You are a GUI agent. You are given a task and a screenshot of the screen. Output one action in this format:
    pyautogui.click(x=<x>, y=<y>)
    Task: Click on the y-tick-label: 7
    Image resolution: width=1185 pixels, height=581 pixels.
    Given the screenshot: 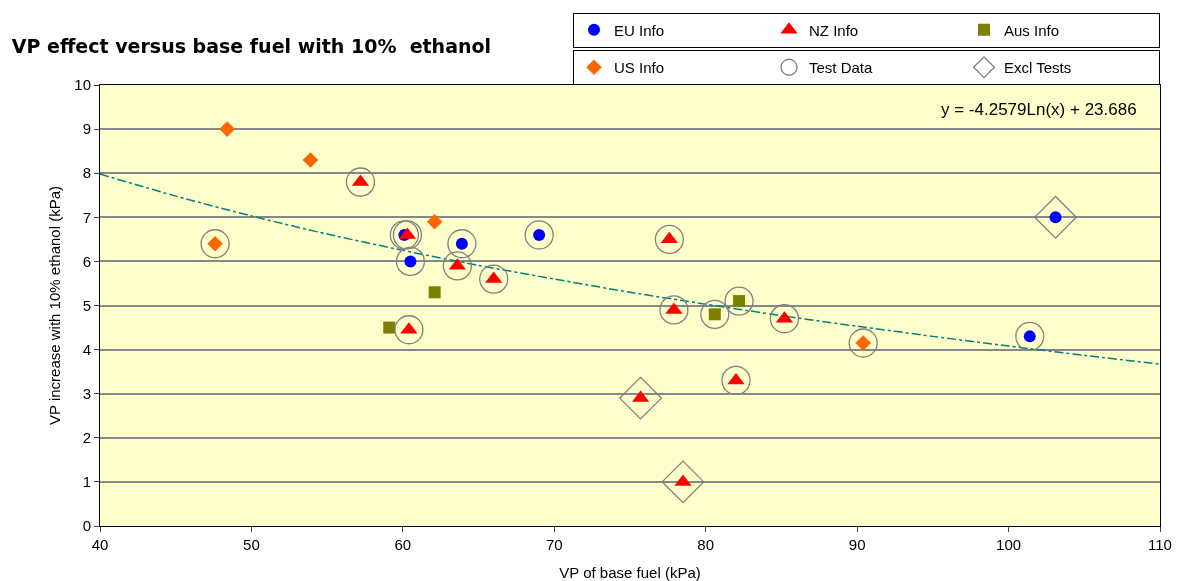 What is the action you would take?
    pyautogui.click(x=86, y=217)
    